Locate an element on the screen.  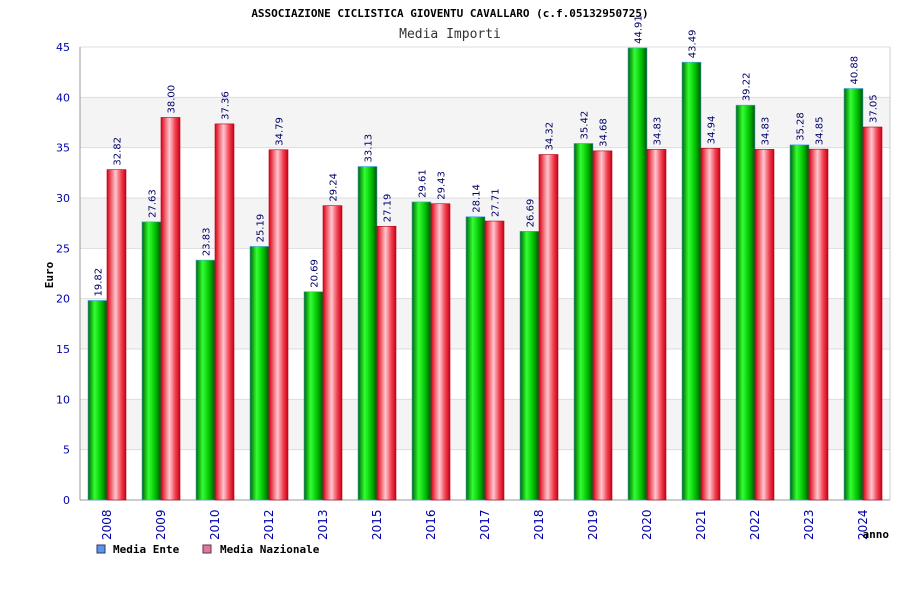
data-label: 27.19 is located at coordinates (388, 208).